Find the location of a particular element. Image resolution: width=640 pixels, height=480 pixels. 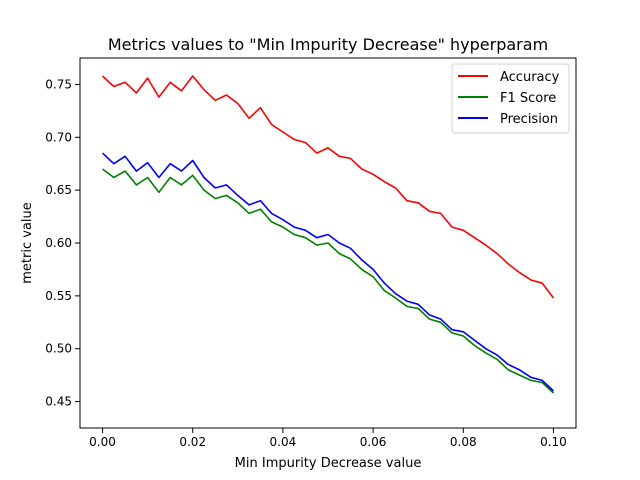

y-axis: 0.45 0.50 0.55 0.60 0.65 0.70 0.75 is located at coordinates (62, 243).